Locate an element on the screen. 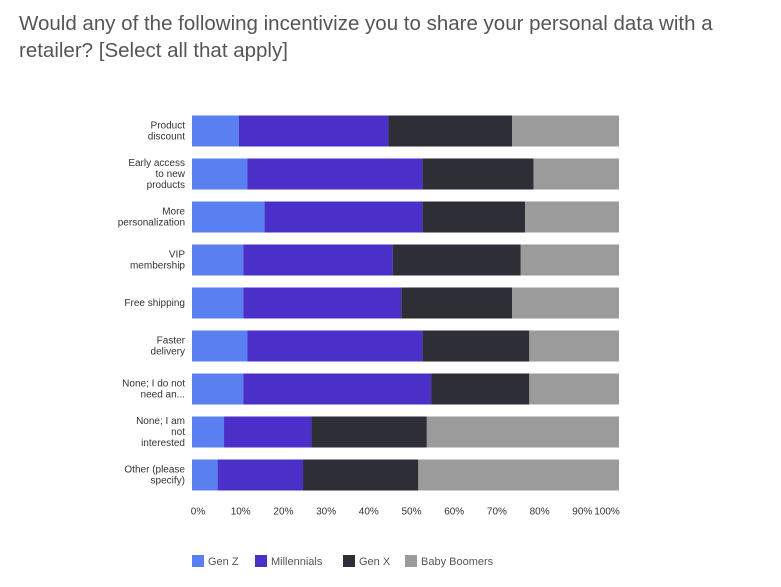 The image size is (781, 587). x-tick-label: 10% is located at coordinates (241, 512).